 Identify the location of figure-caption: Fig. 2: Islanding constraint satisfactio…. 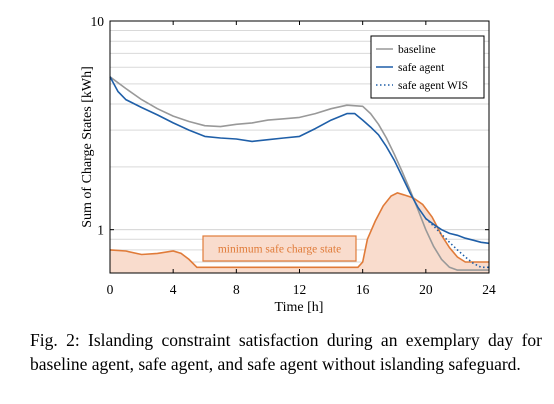
(286, 352).